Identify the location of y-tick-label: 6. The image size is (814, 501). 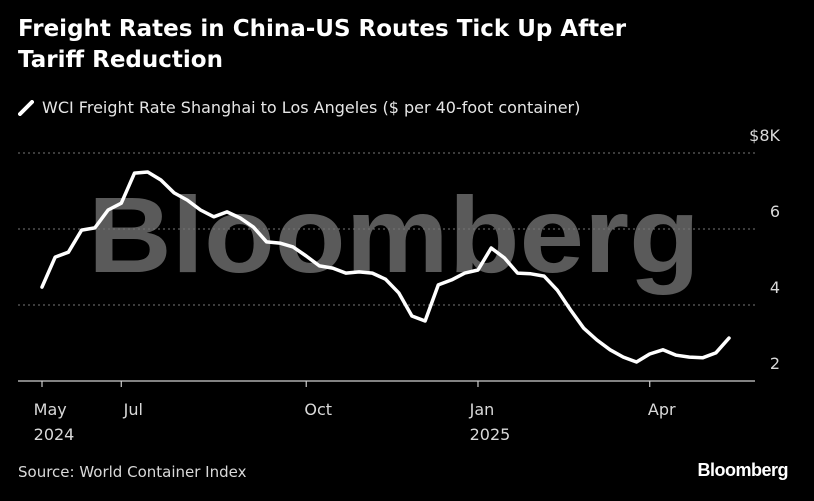
(775, 211).